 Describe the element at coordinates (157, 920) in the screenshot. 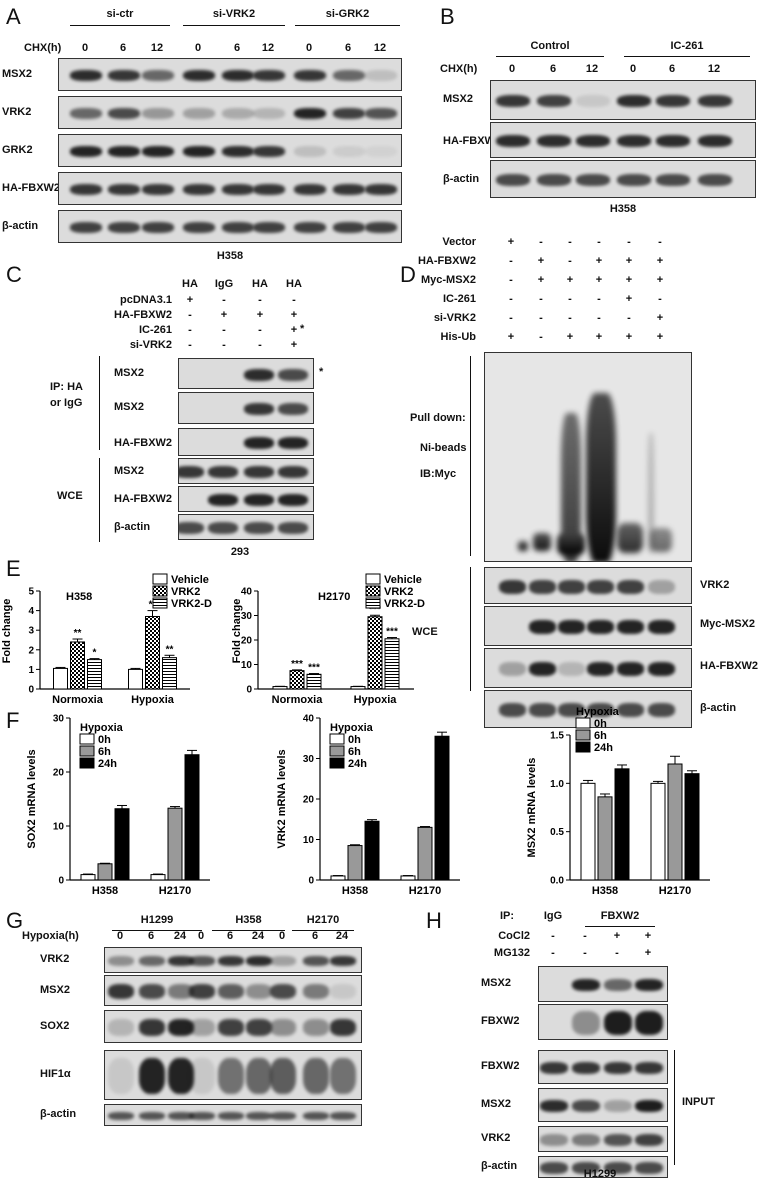

I see `group-label: H1299` at that location.